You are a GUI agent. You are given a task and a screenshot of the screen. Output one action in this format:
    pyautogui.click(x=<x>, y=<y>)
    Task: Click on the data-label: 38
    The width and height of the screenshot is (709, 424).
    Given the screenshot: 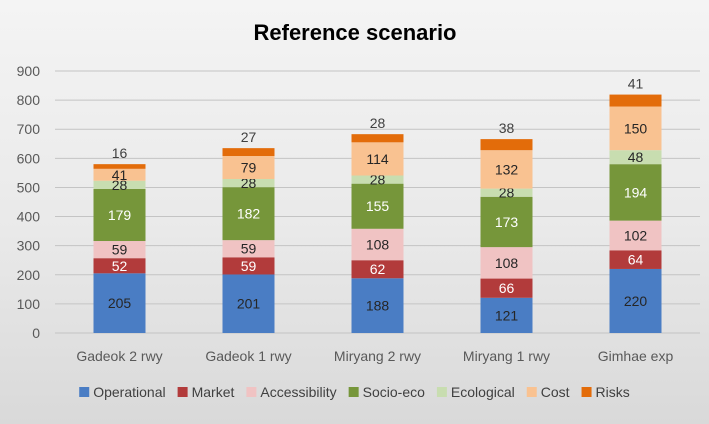 What is the action you would take?
    pyautogui.click(x=507, y=128)
    